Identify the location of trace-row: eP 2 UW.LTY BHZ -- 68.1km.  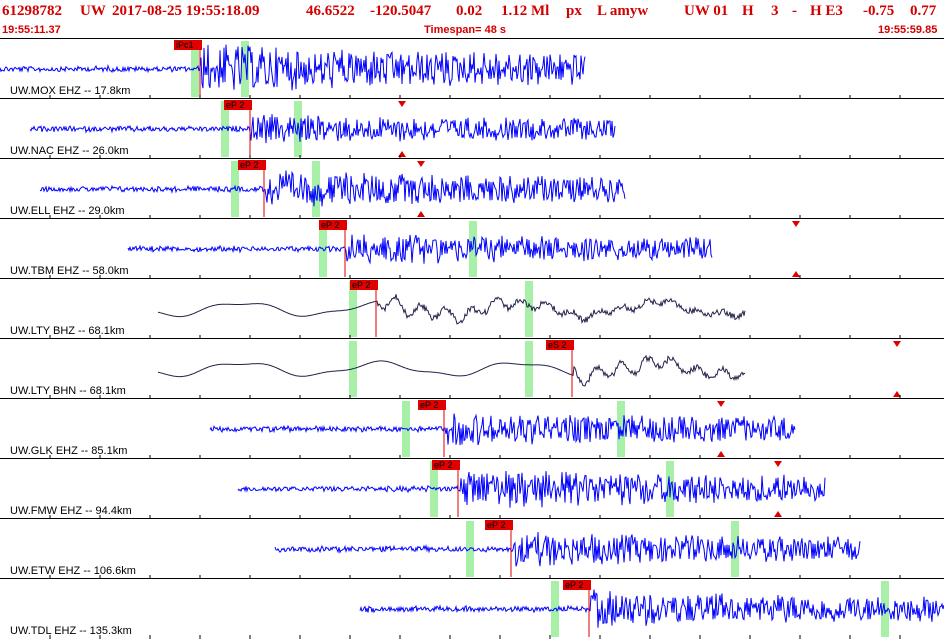
(472, 308).